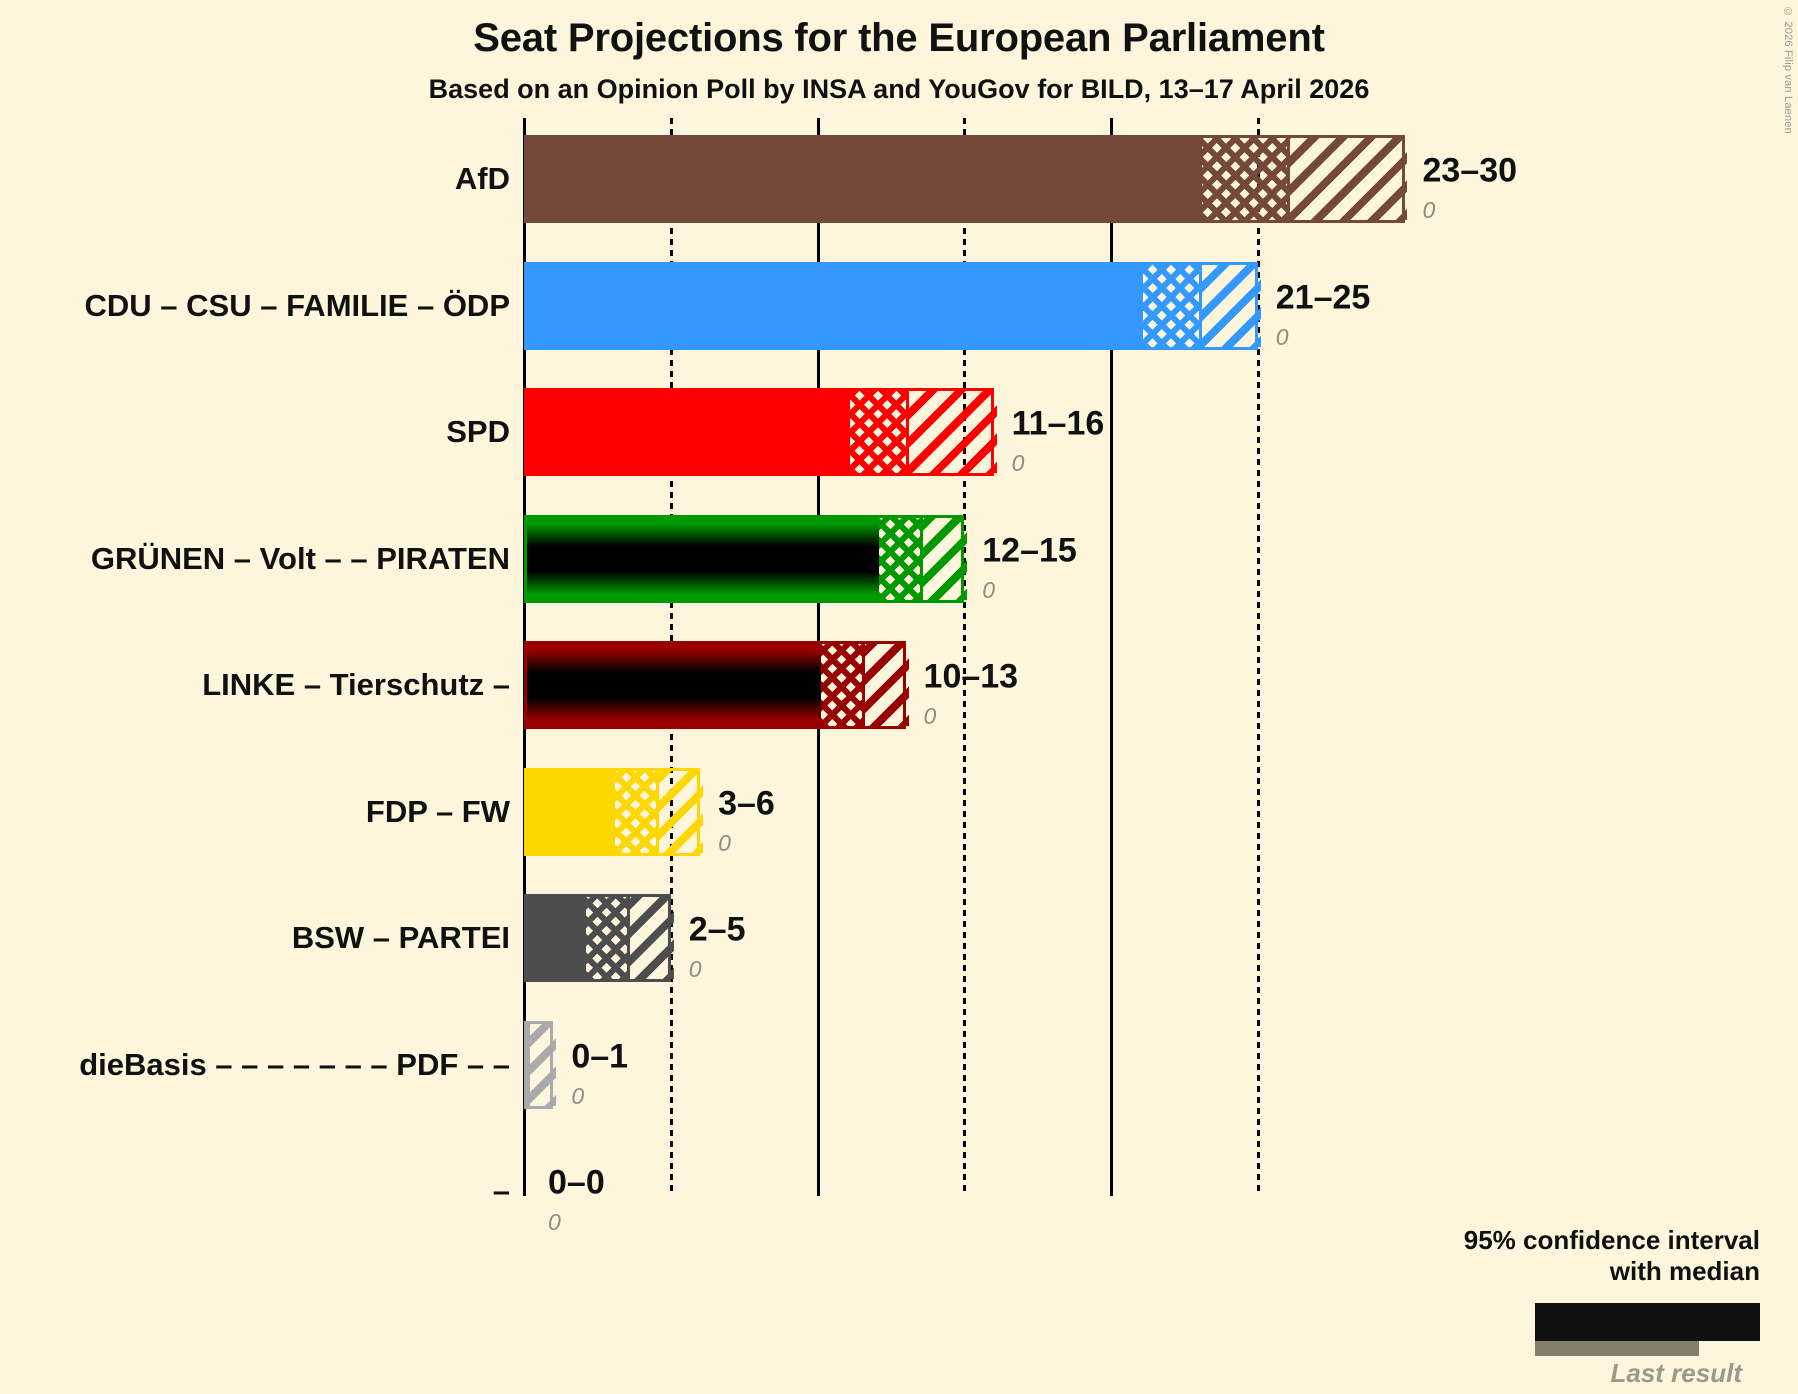  What do you see at coordinates (971, 676) in the screenshot?
I see `bar-value-label: 10–13` at bounding box center [971, 676].